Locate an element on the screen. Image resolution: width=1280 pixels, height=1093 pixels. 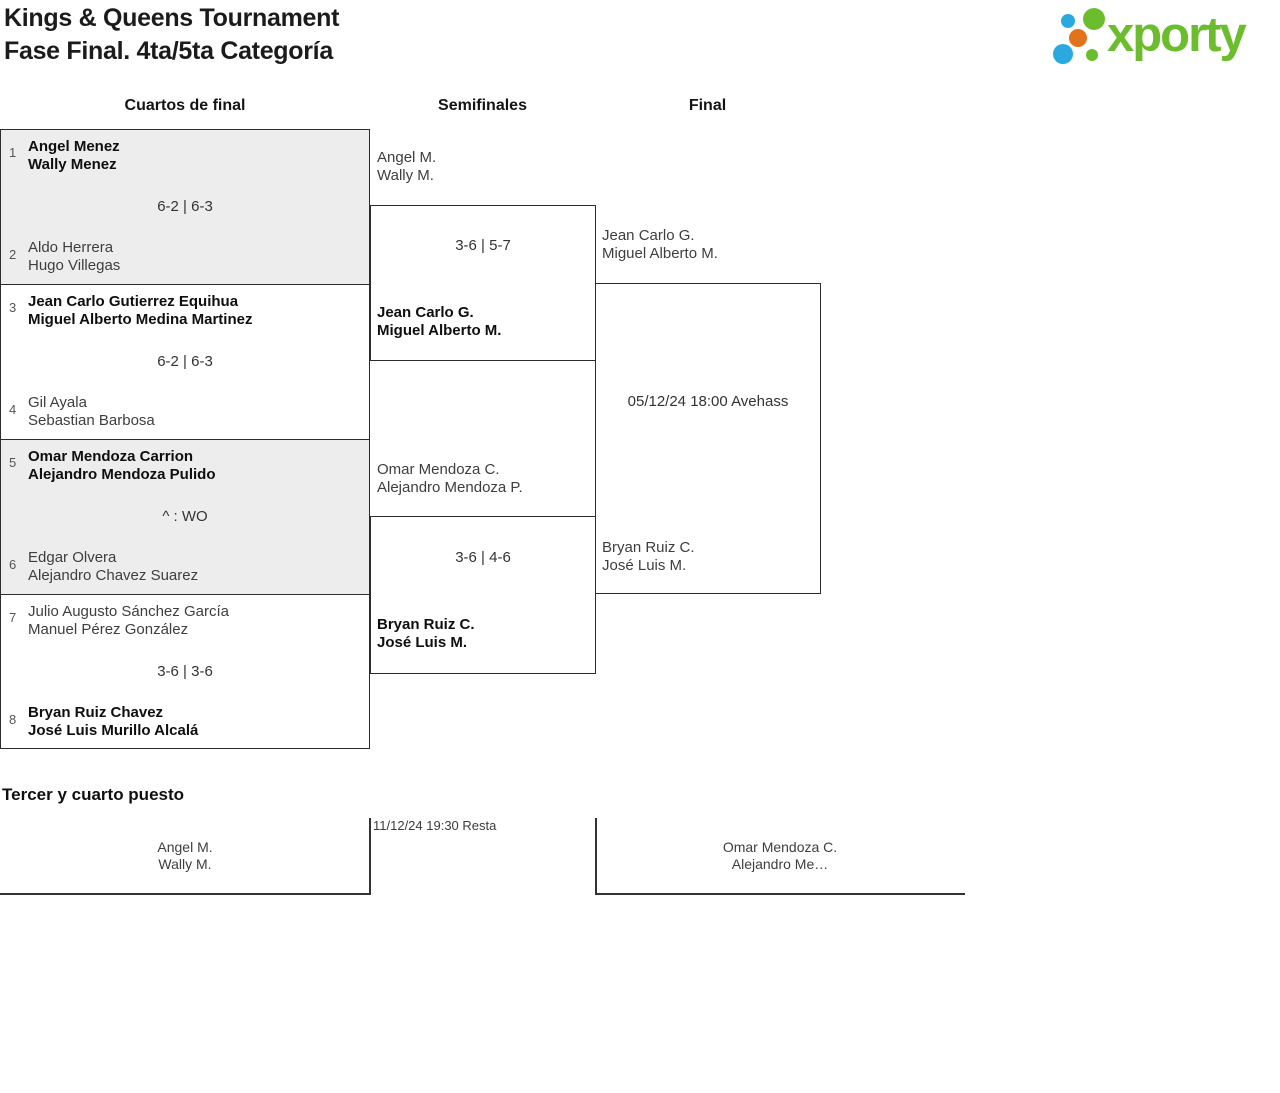
team-player-1: Edgar Olvera is located at coordinates (72, 557).